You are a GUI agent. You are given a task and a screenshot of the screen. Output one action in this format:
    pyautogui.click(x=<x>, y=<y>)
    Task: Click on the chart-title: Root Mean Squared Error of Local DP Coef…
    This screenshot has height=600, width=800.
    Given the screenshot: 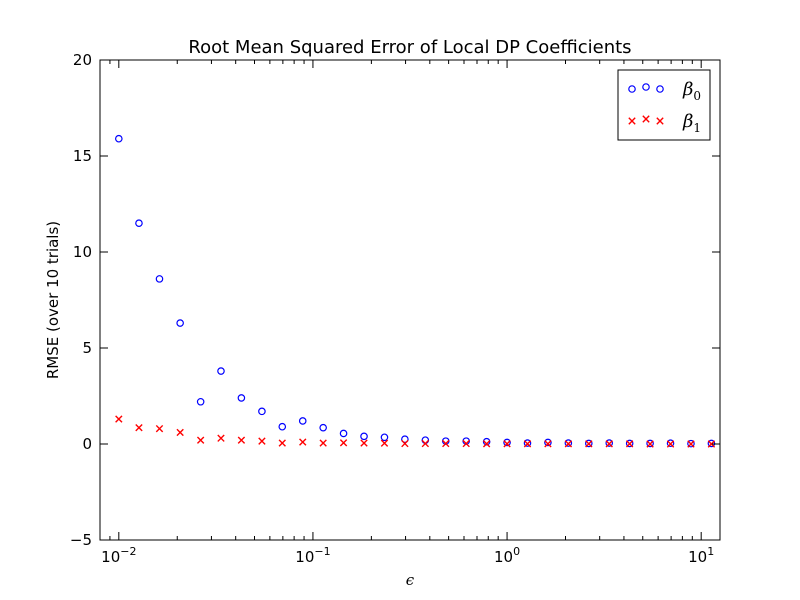 What is the action you would take?
    pyautogui.click(x=409, y=47)
    